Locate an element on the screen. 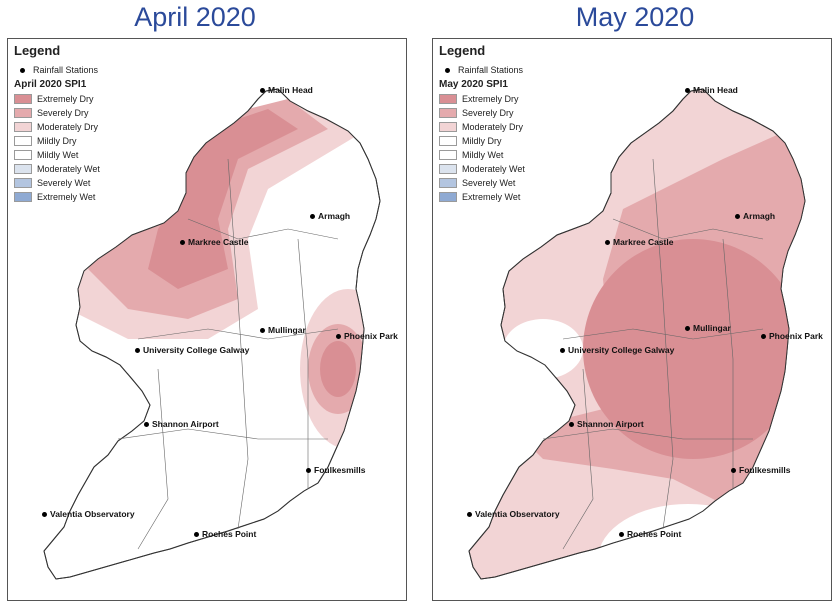 This screenshot has width=837, height=608. map-title-april: April 2020 is located at coordinates (195, 17).